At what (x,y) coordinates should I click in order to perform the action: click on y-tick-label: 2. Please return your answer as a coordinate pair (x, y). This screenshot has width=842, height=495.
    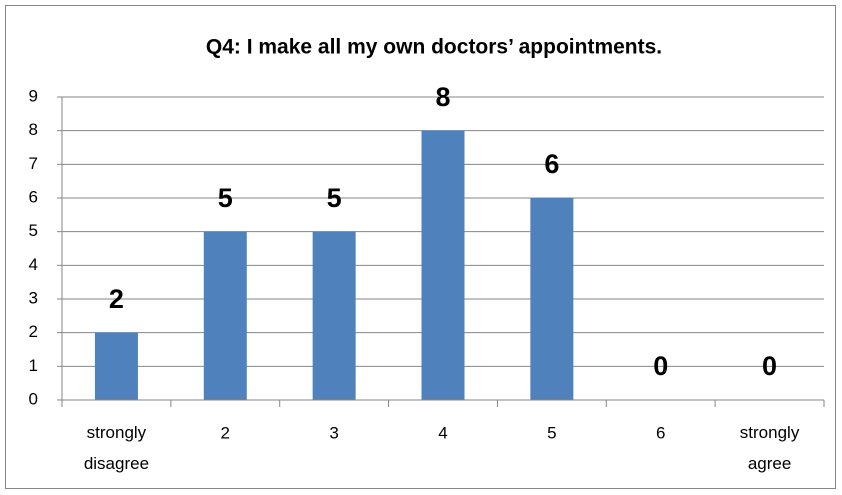
    Looking at the image, I should click on (33, 331).